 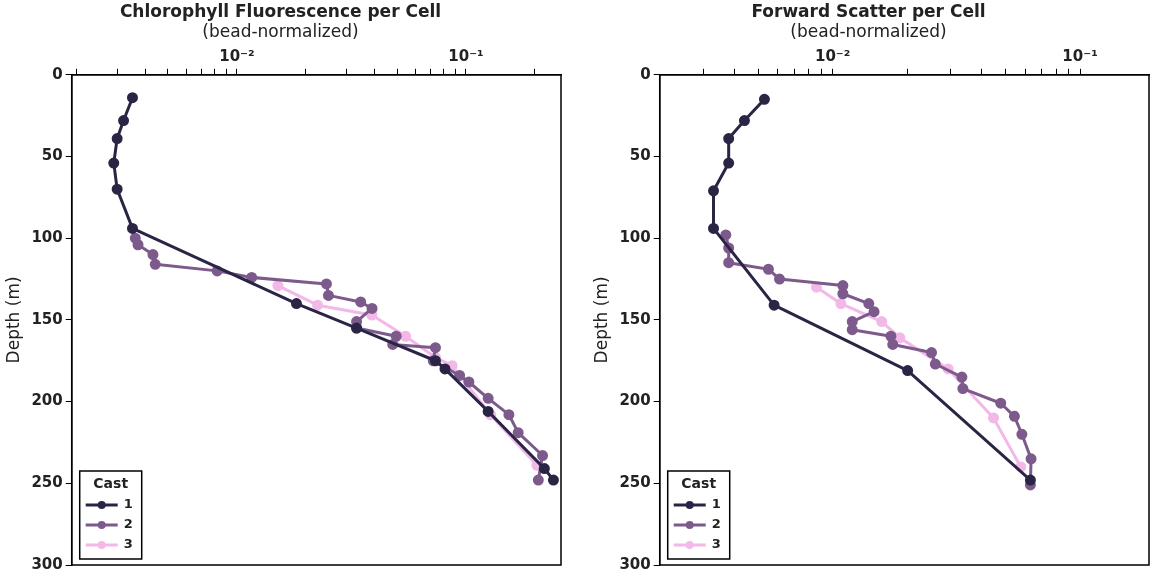 What do you see at coordinates (868, 10) in the screenshot?
I see `chart-title: Forward Scatter per Cell` at bounding box center [868, 10].